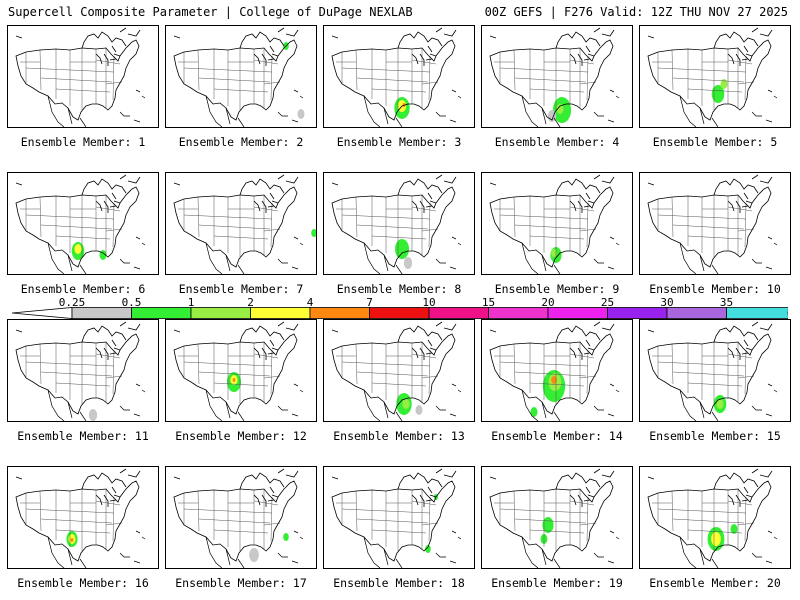  Describe the element at coordinates (399, 289) in the screenshot. I see `ensemble-member-caption: Ensemble Member: 8` at that location.